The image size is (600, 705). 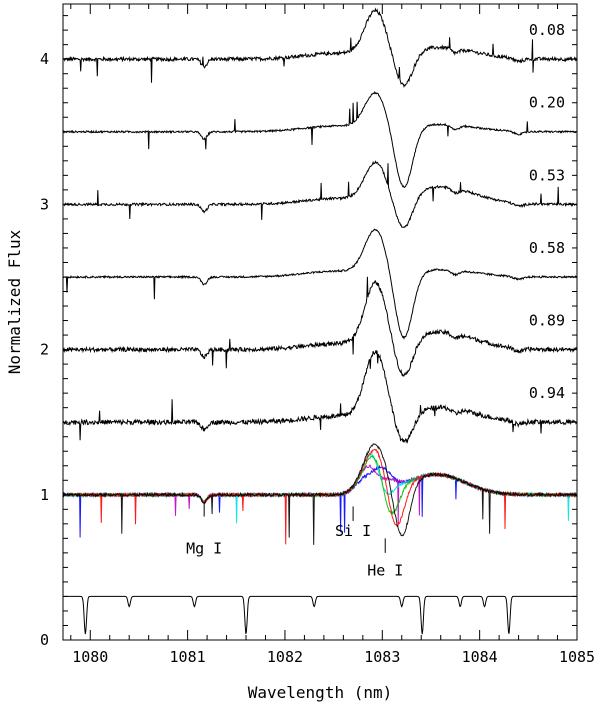 I want to click on x-tick-label: 1084, so click(x=480, y=657).